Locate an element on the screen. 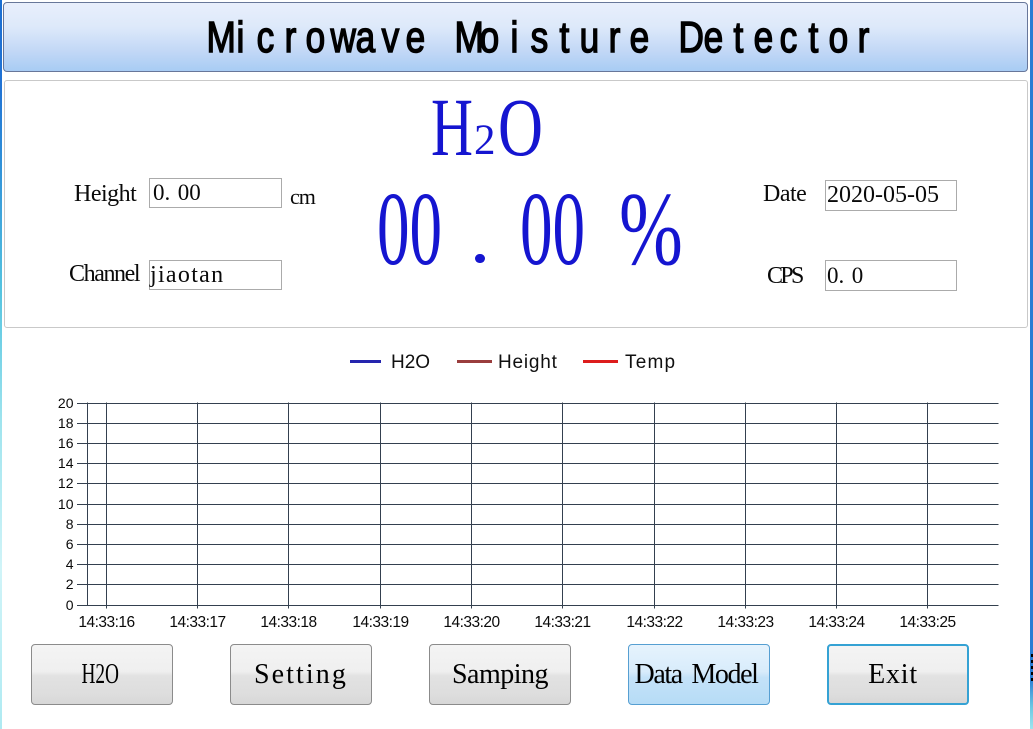  svg-text: 6 is located at coordinates (70, 544).